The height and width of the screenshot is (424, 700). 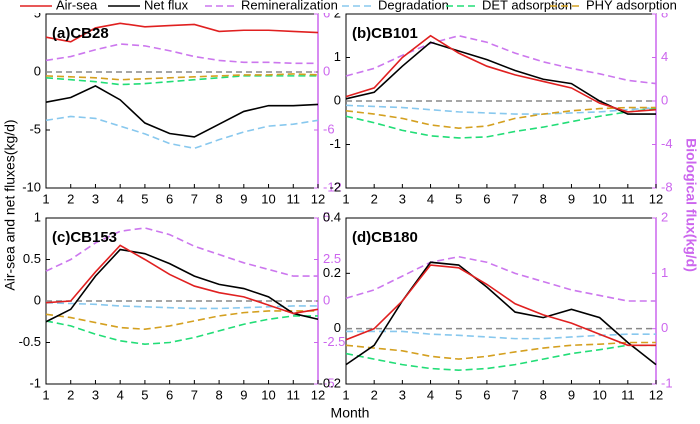 What do you see at coordinates (664, 272) in the screenshot?
I see `y2-tick-label: 1` at bounding box center [664, 272].